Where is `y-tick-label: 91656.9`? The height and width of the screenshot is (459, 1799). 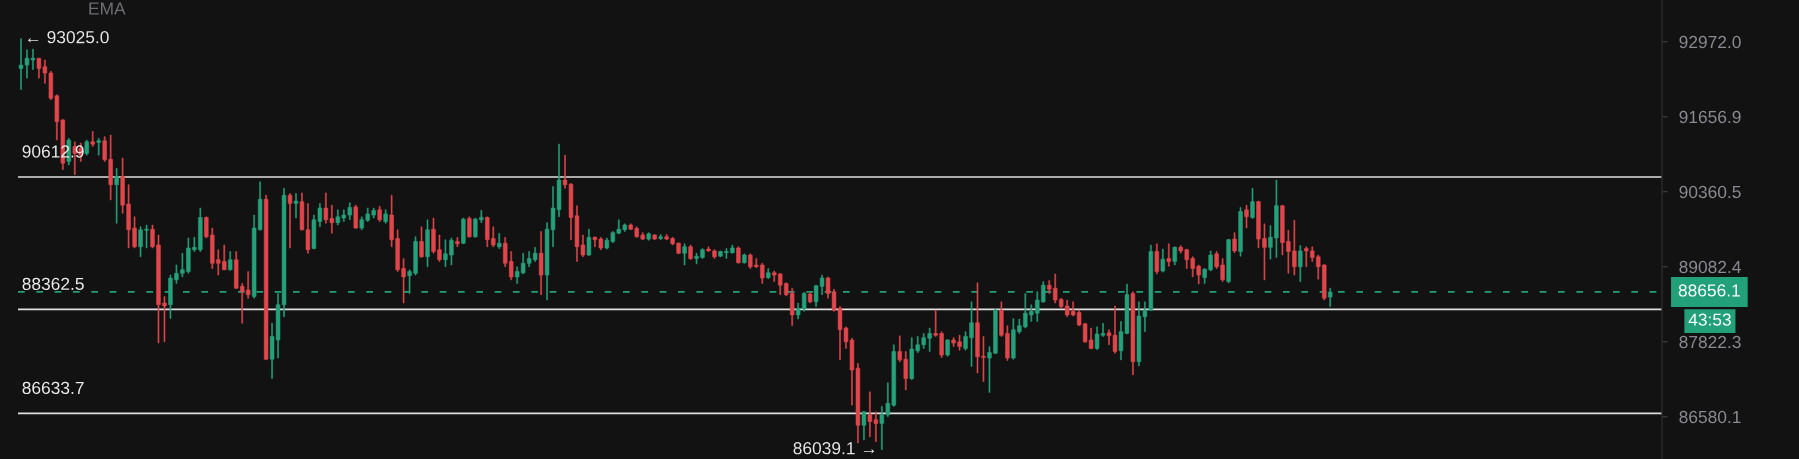 y-tick-label: 91656.9 is located at coordinates (1710, 117).